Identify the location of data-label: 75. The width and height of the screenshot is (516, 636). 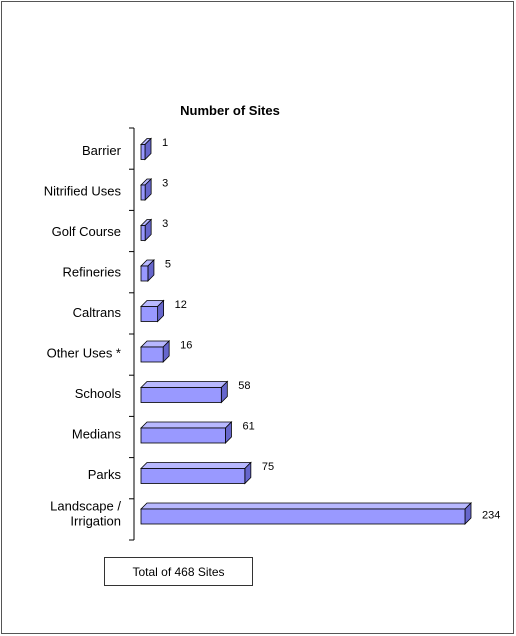
(268, 467).